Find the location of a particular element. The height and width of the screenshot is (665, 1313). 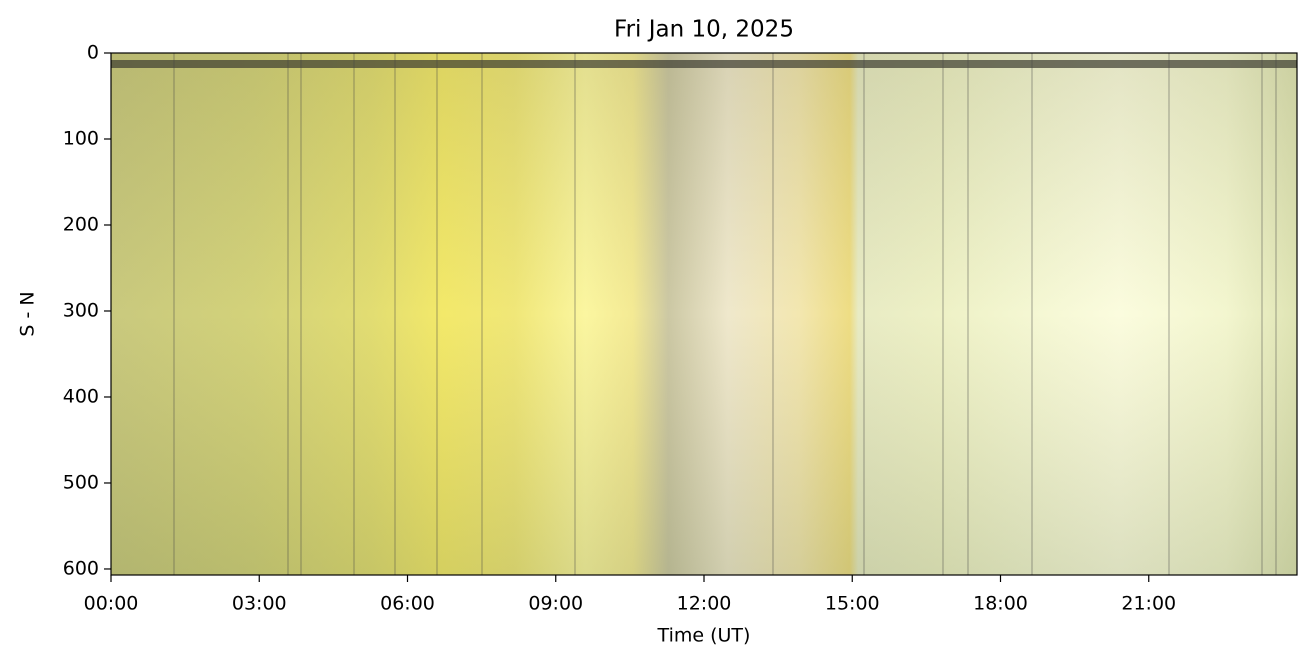

y-axis-title: S - N is located at coordinates (28, 313).